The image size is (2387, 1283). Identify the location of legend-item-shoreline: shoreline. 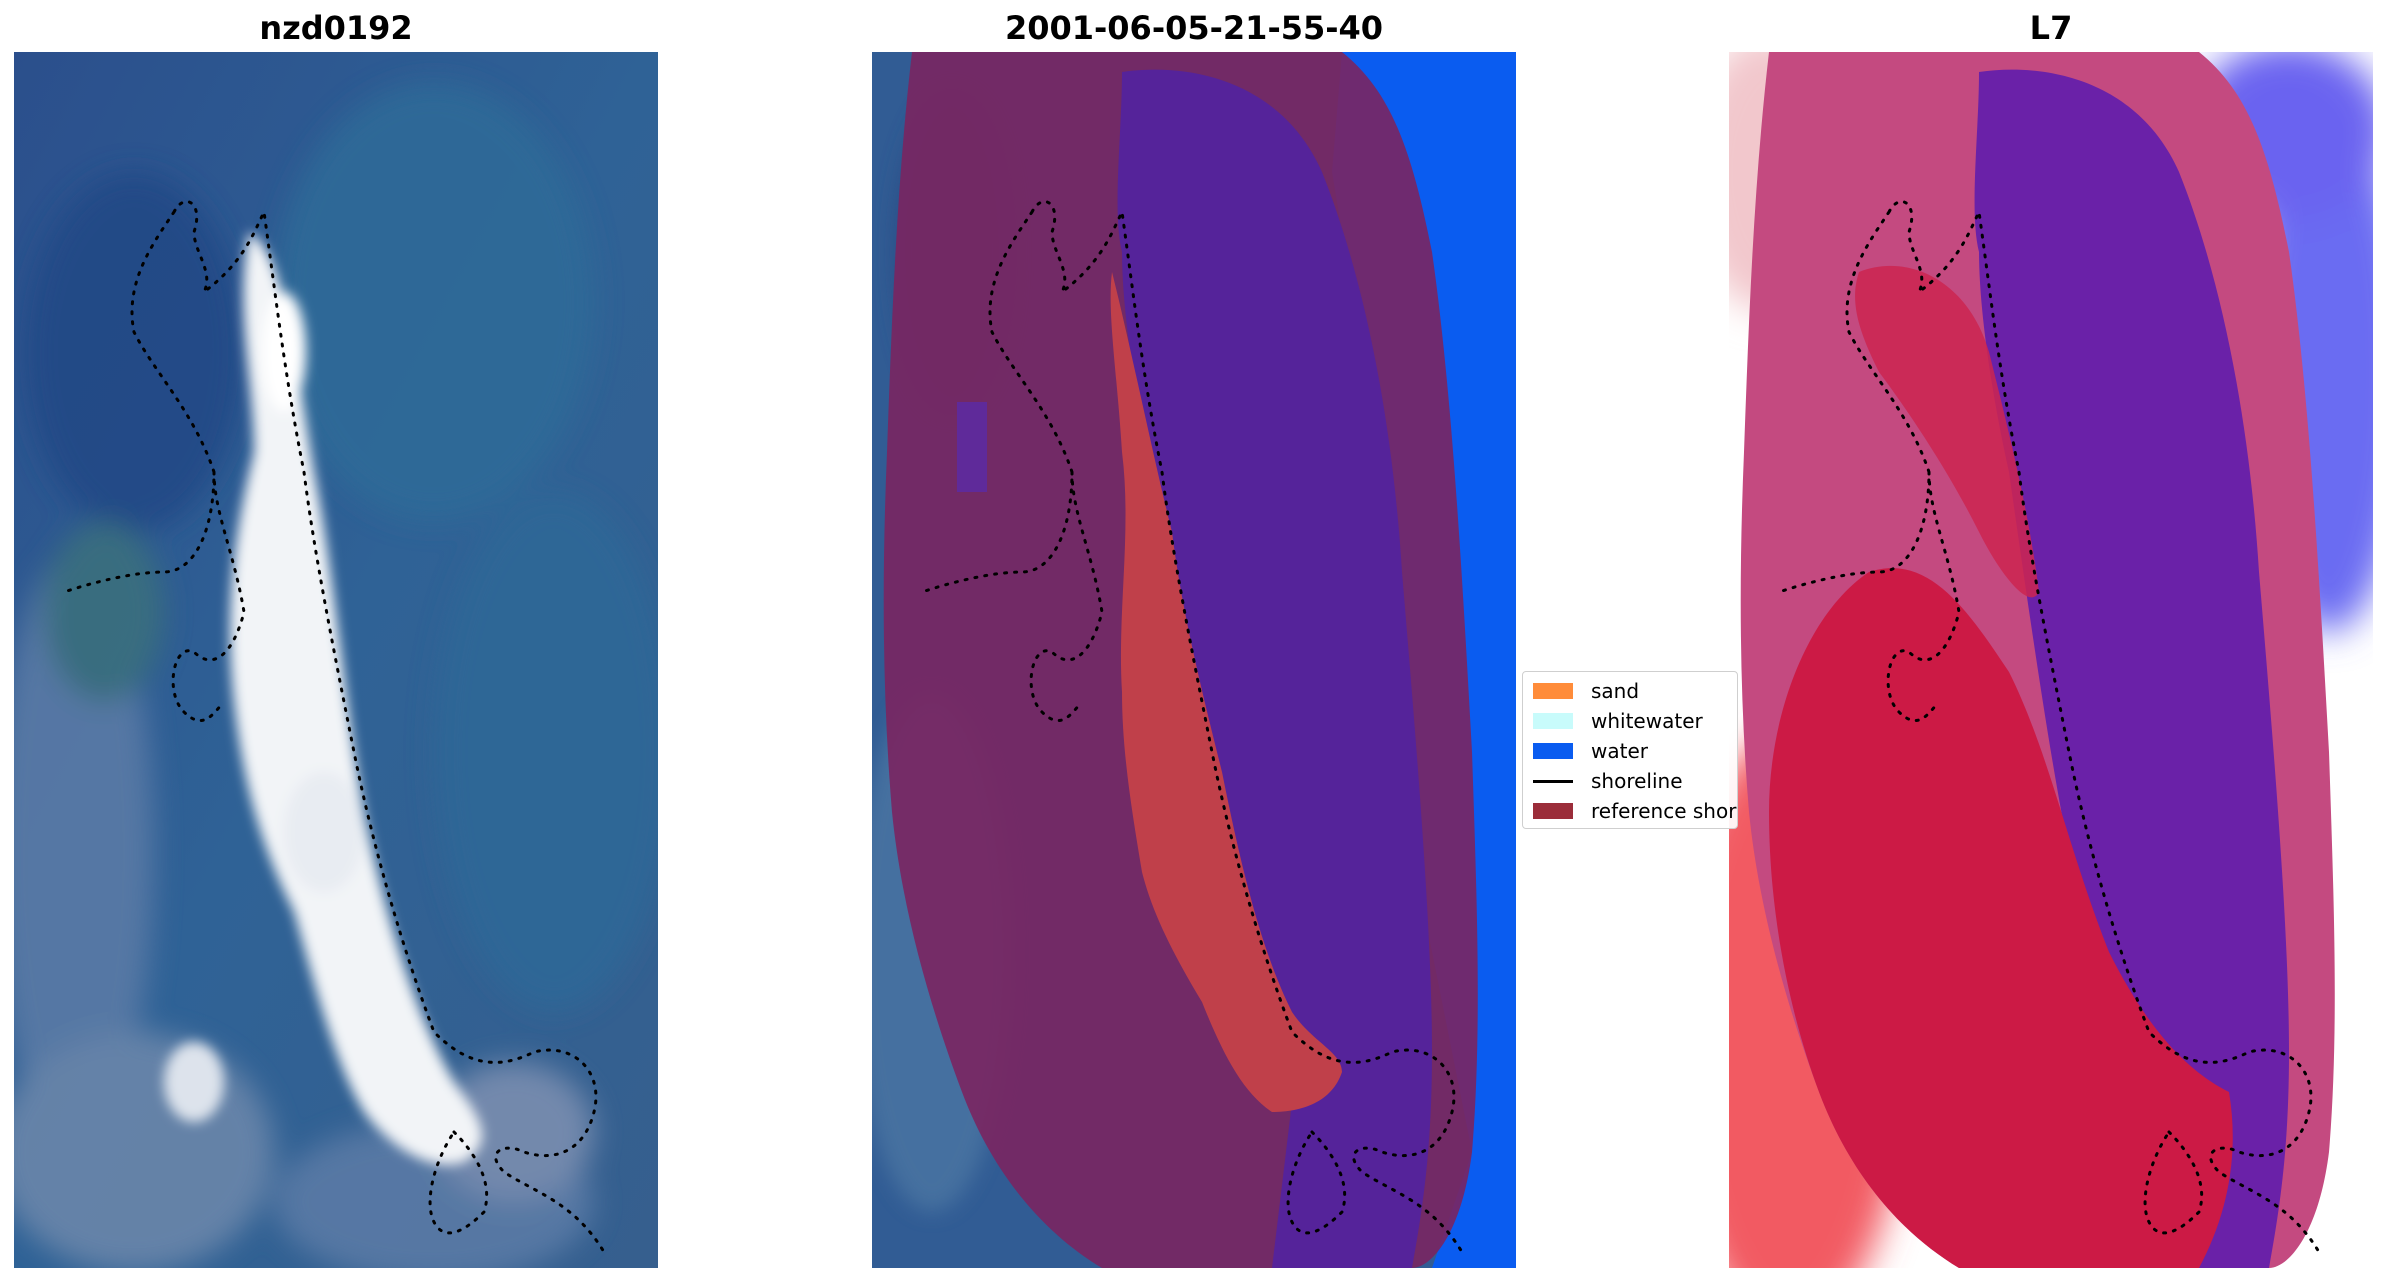
(1608, 781).